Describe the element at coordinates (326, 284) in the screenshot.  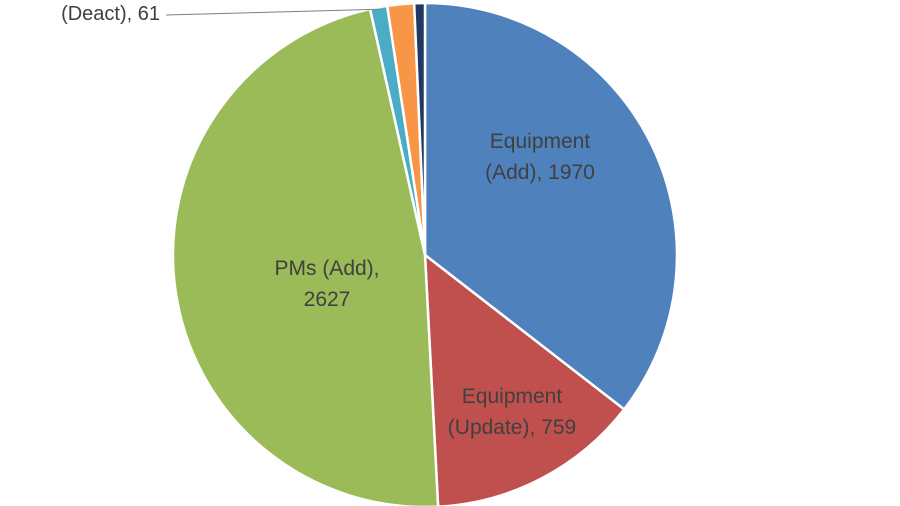
I see `data-label-2: PMs (Add), 2627` at that location.